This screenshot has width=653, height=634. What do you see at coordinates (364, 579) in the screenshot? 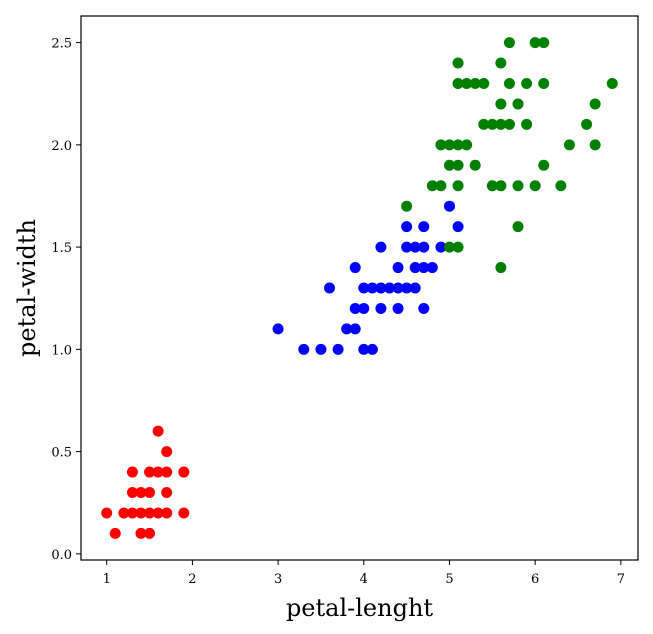
I see `x-tick-label: 4` at bounding box center [364, 579].